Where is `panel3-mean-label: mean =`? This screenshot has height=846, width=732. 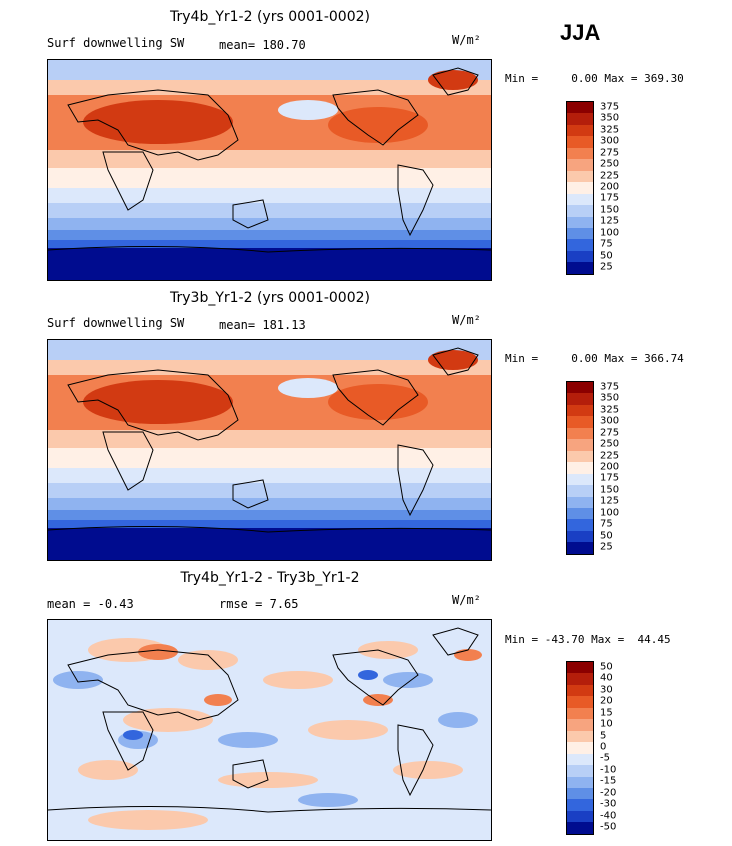
panel3-mean-label: mean = is located at coordinates (69, 604).